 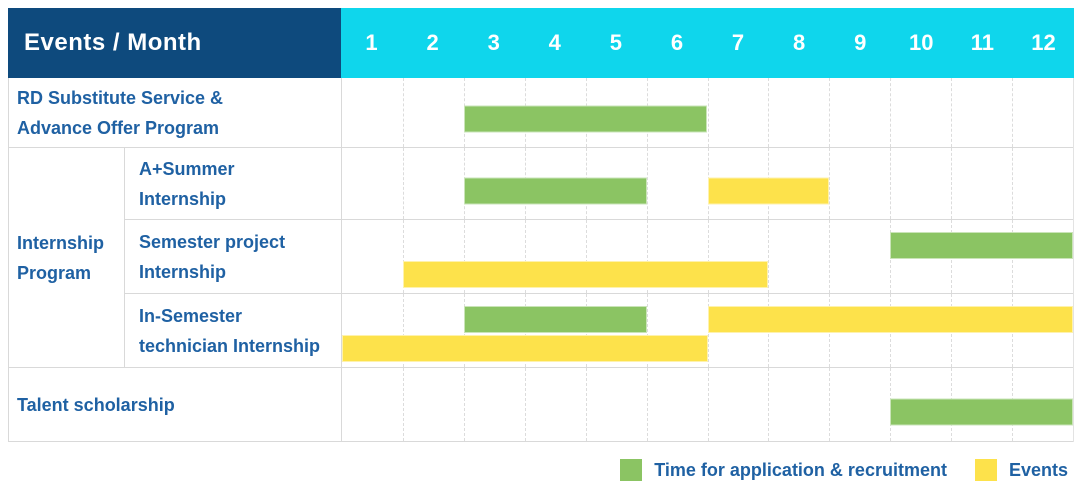 I want to click on legend-label-events: Events, so click(x=1038, y=469).